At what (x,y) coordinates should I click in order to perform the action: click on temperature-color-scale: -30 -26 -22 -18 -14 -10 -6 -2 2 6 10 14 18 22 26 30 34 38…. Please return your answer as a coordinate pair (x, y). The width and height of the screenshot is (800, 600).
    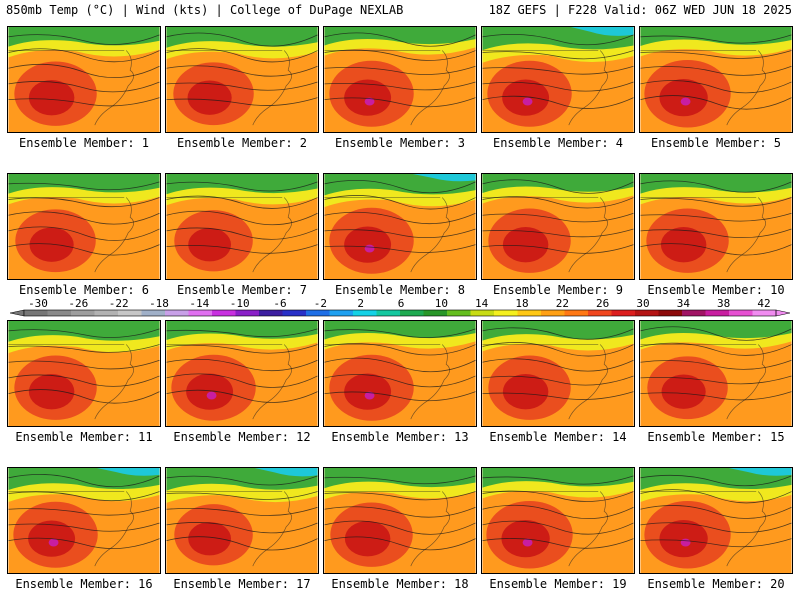
    Looking at the image, I should click on (400, 307).